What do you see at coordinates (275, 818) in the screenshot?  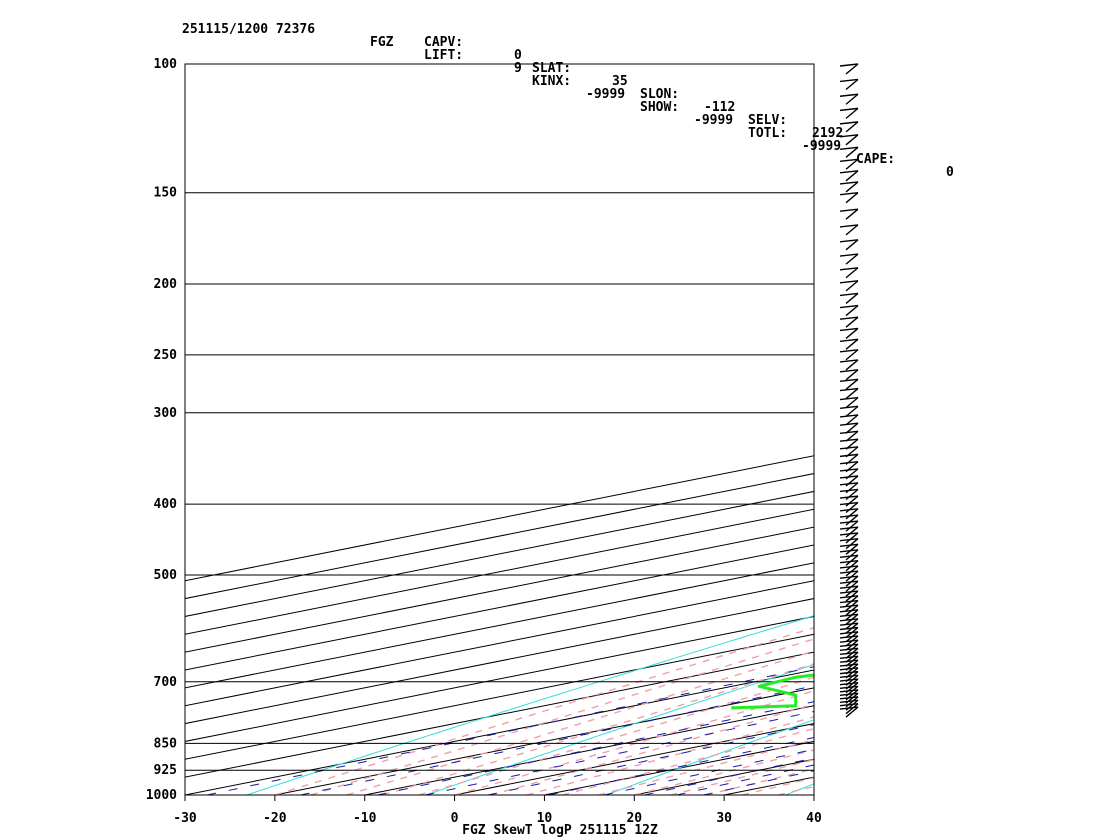 I see `x-tick-label: -20` at bounding box center [275, 818].